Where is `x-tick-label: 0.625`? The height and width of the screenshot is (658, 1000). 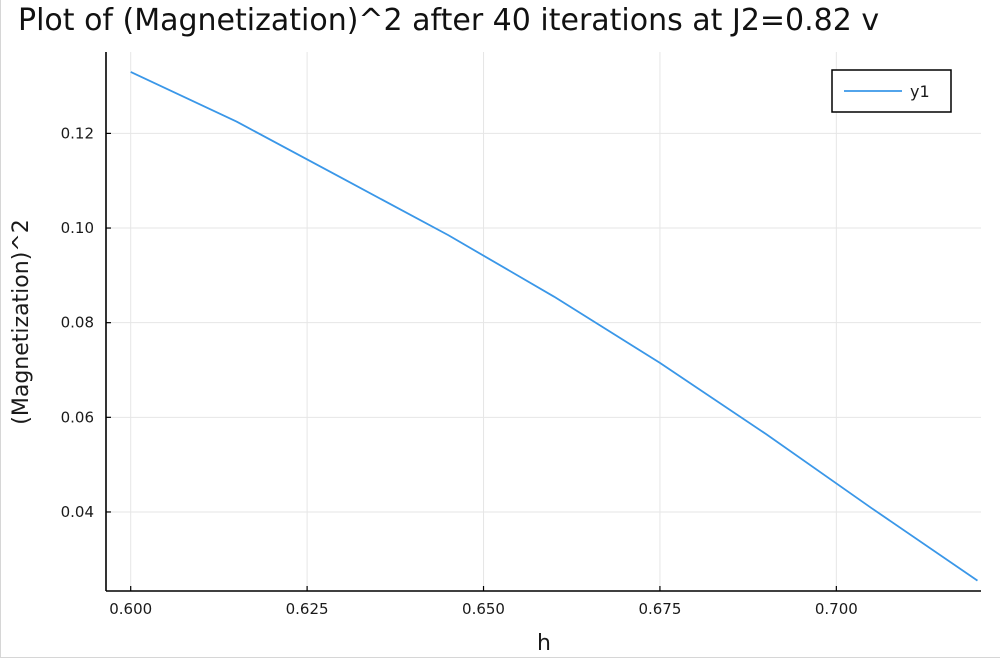 x-tick-label: 0.625 is located at coordinates (307, 609).